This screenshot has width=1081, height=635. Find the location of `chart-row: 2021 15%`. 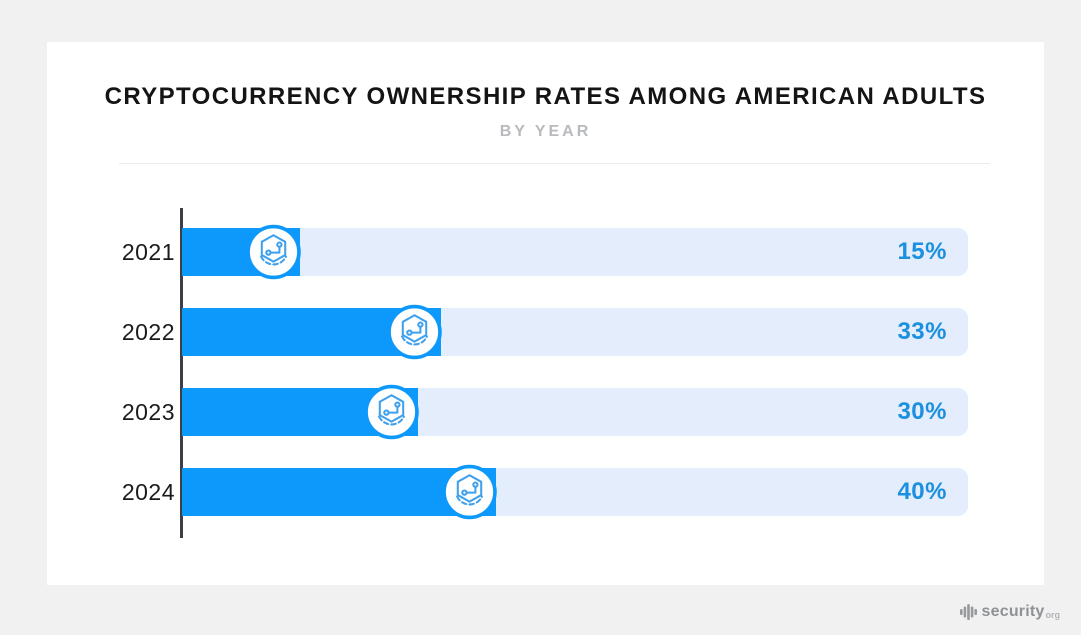

chart-row: 2021 15% is located at coordinates (545, 252).